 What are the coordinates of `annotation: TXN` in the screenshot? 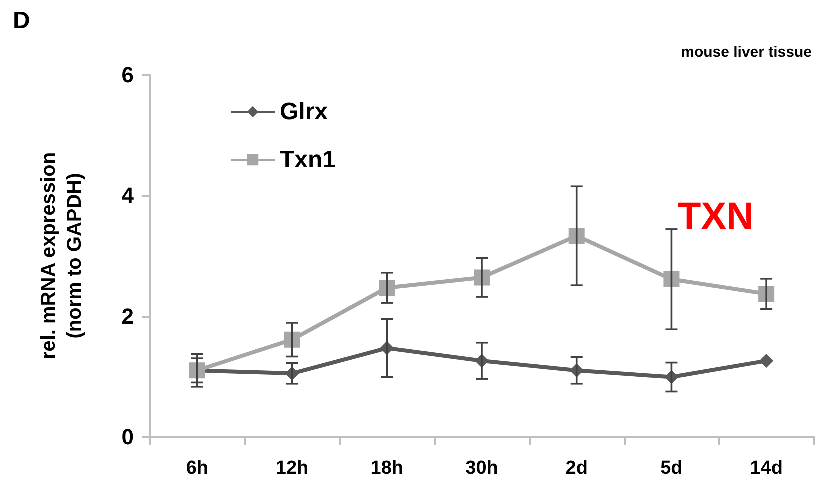 It's located at (716, 217).